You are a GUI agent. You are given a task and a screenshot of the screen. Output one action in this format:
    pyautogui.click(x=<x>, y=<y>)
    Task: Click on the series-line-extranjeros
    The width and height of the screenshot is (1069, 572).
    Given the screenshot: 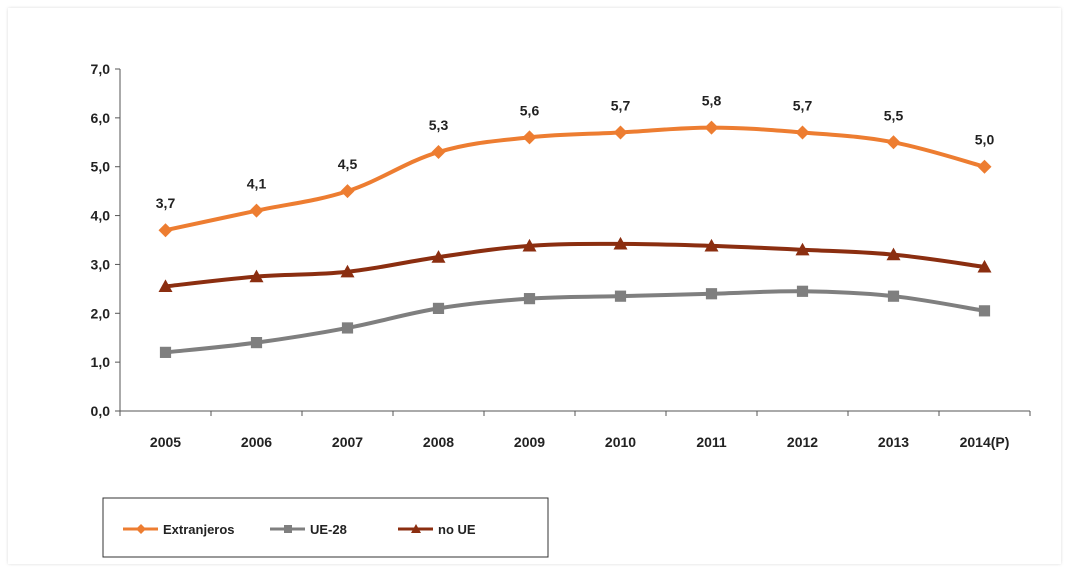 What is the action you would take?
    pyautogui.click(x=575, y=179)
    